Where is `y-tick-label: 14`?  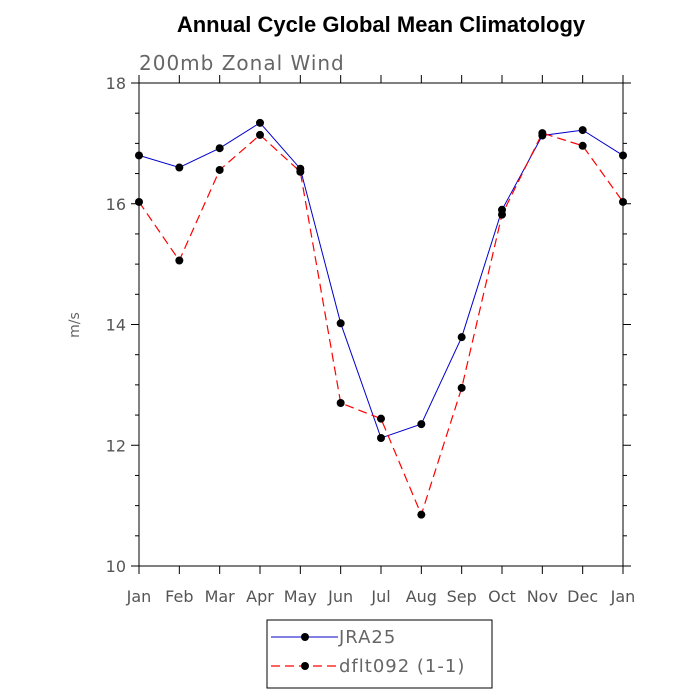
y-tick-label: 14 is located at coordinates (116, 325).